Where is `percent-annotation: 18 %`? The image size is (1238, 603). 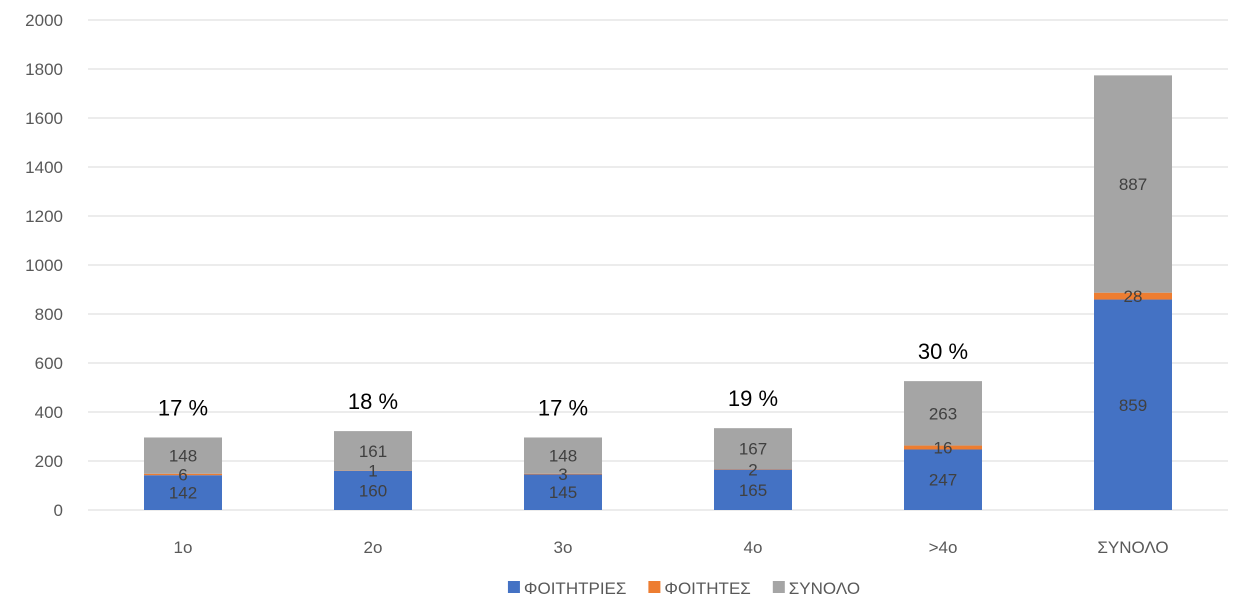 percent-annotation: 18 % is located at coordinates (373, 401).